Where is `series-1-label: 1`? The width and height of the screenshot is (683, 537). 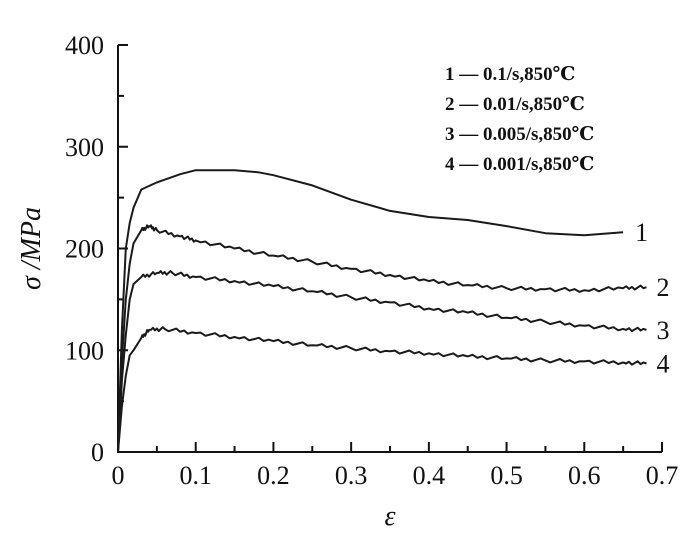 series-1-label: 1 is located at coordinates (641, 232).